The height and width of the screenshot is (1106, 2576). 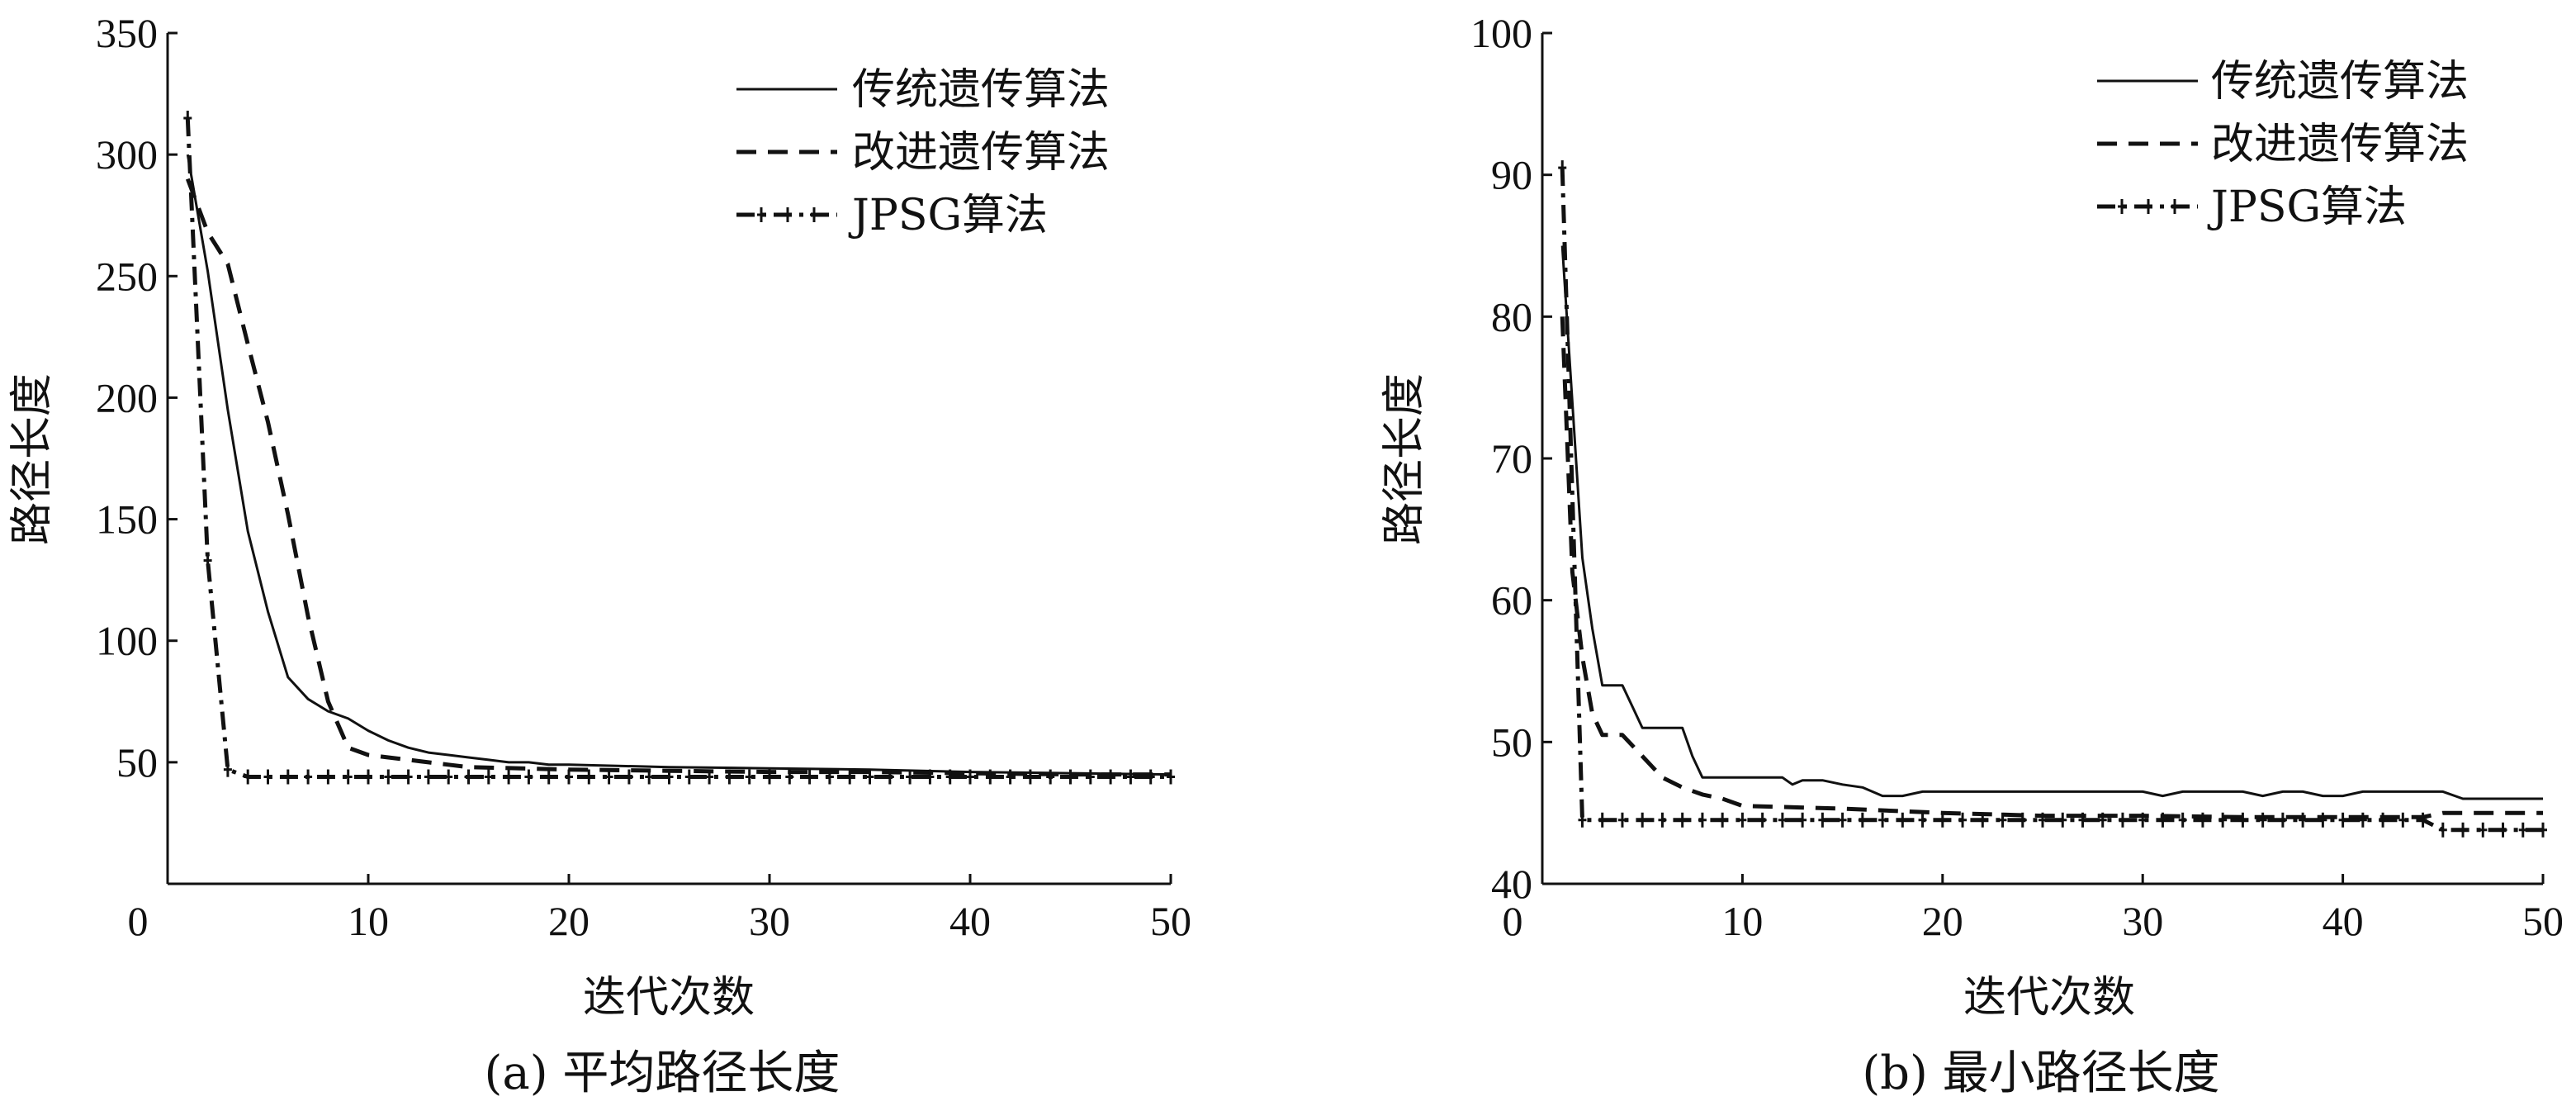 What do you see at coordinates (127, 641) in the screenshot?
I see `y-tick-label-a: 100` at bounding box center [127, 641].